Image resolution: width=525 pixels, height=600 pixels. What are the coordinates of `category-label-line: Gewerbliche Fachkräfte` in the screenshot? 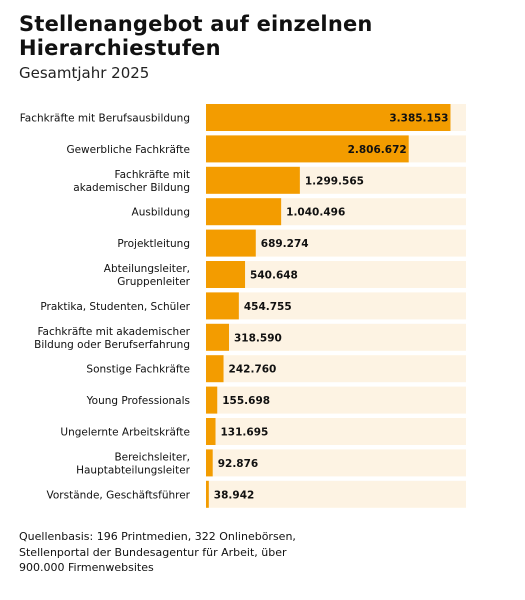 It's located at (128, 150).